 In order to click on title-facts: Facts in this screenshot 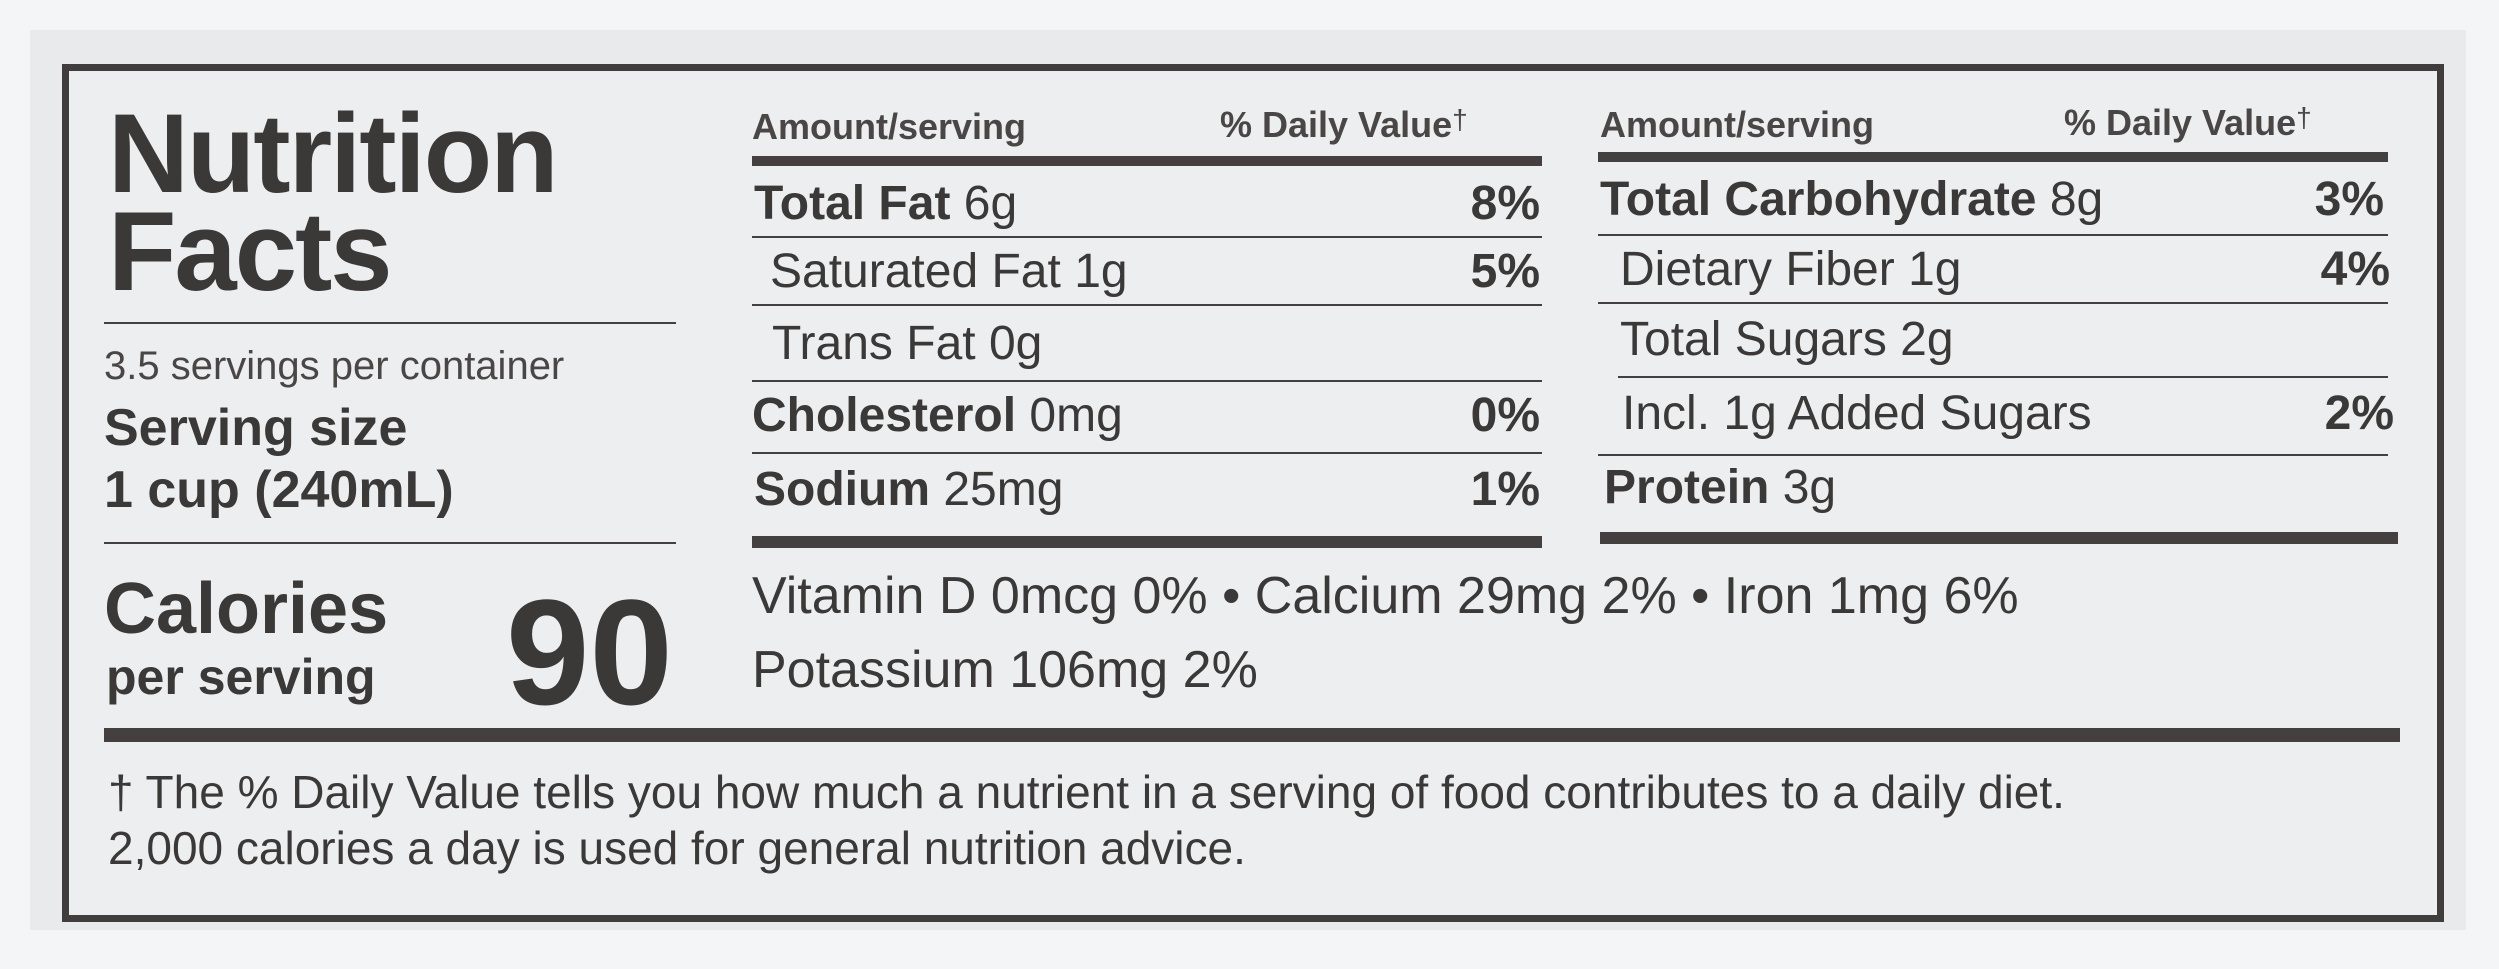, I will do `click(250, 251)`.